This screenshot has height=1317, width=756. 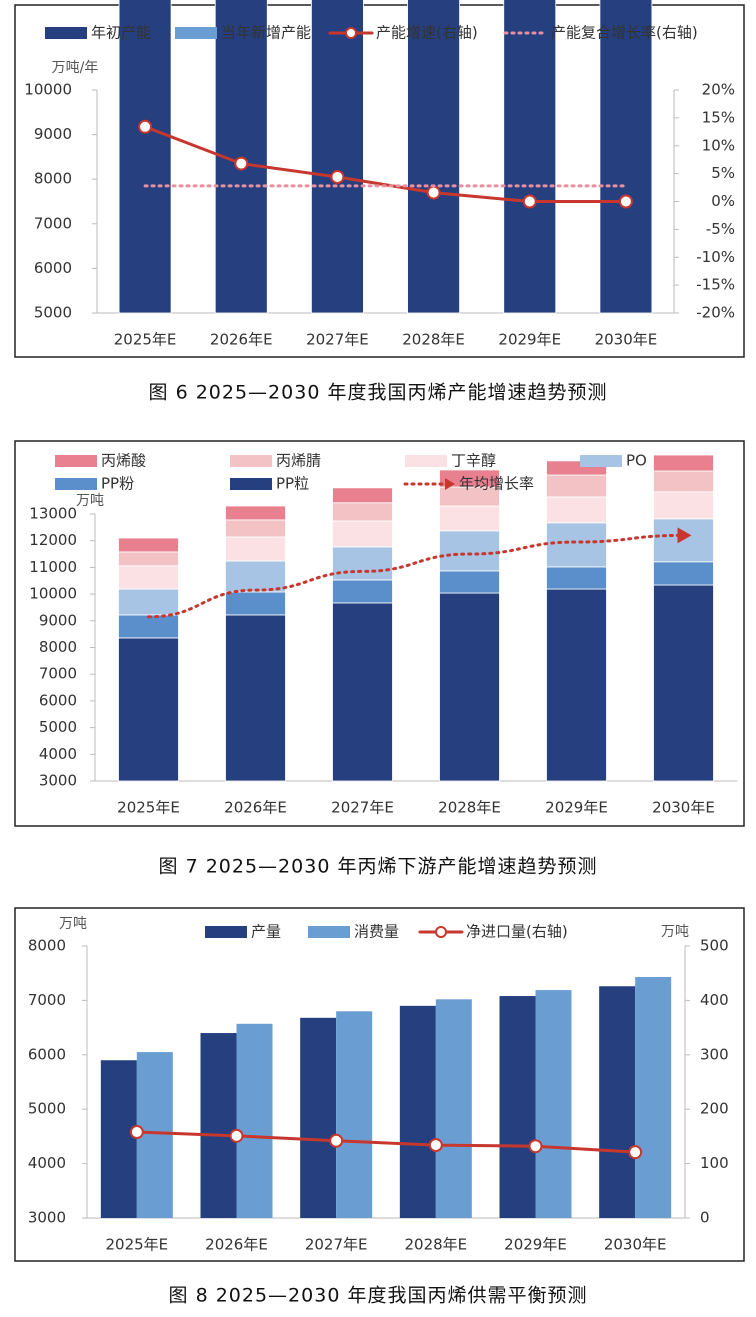 I want to click on y-tick-label: 3000, so click(x=47, y=1218).